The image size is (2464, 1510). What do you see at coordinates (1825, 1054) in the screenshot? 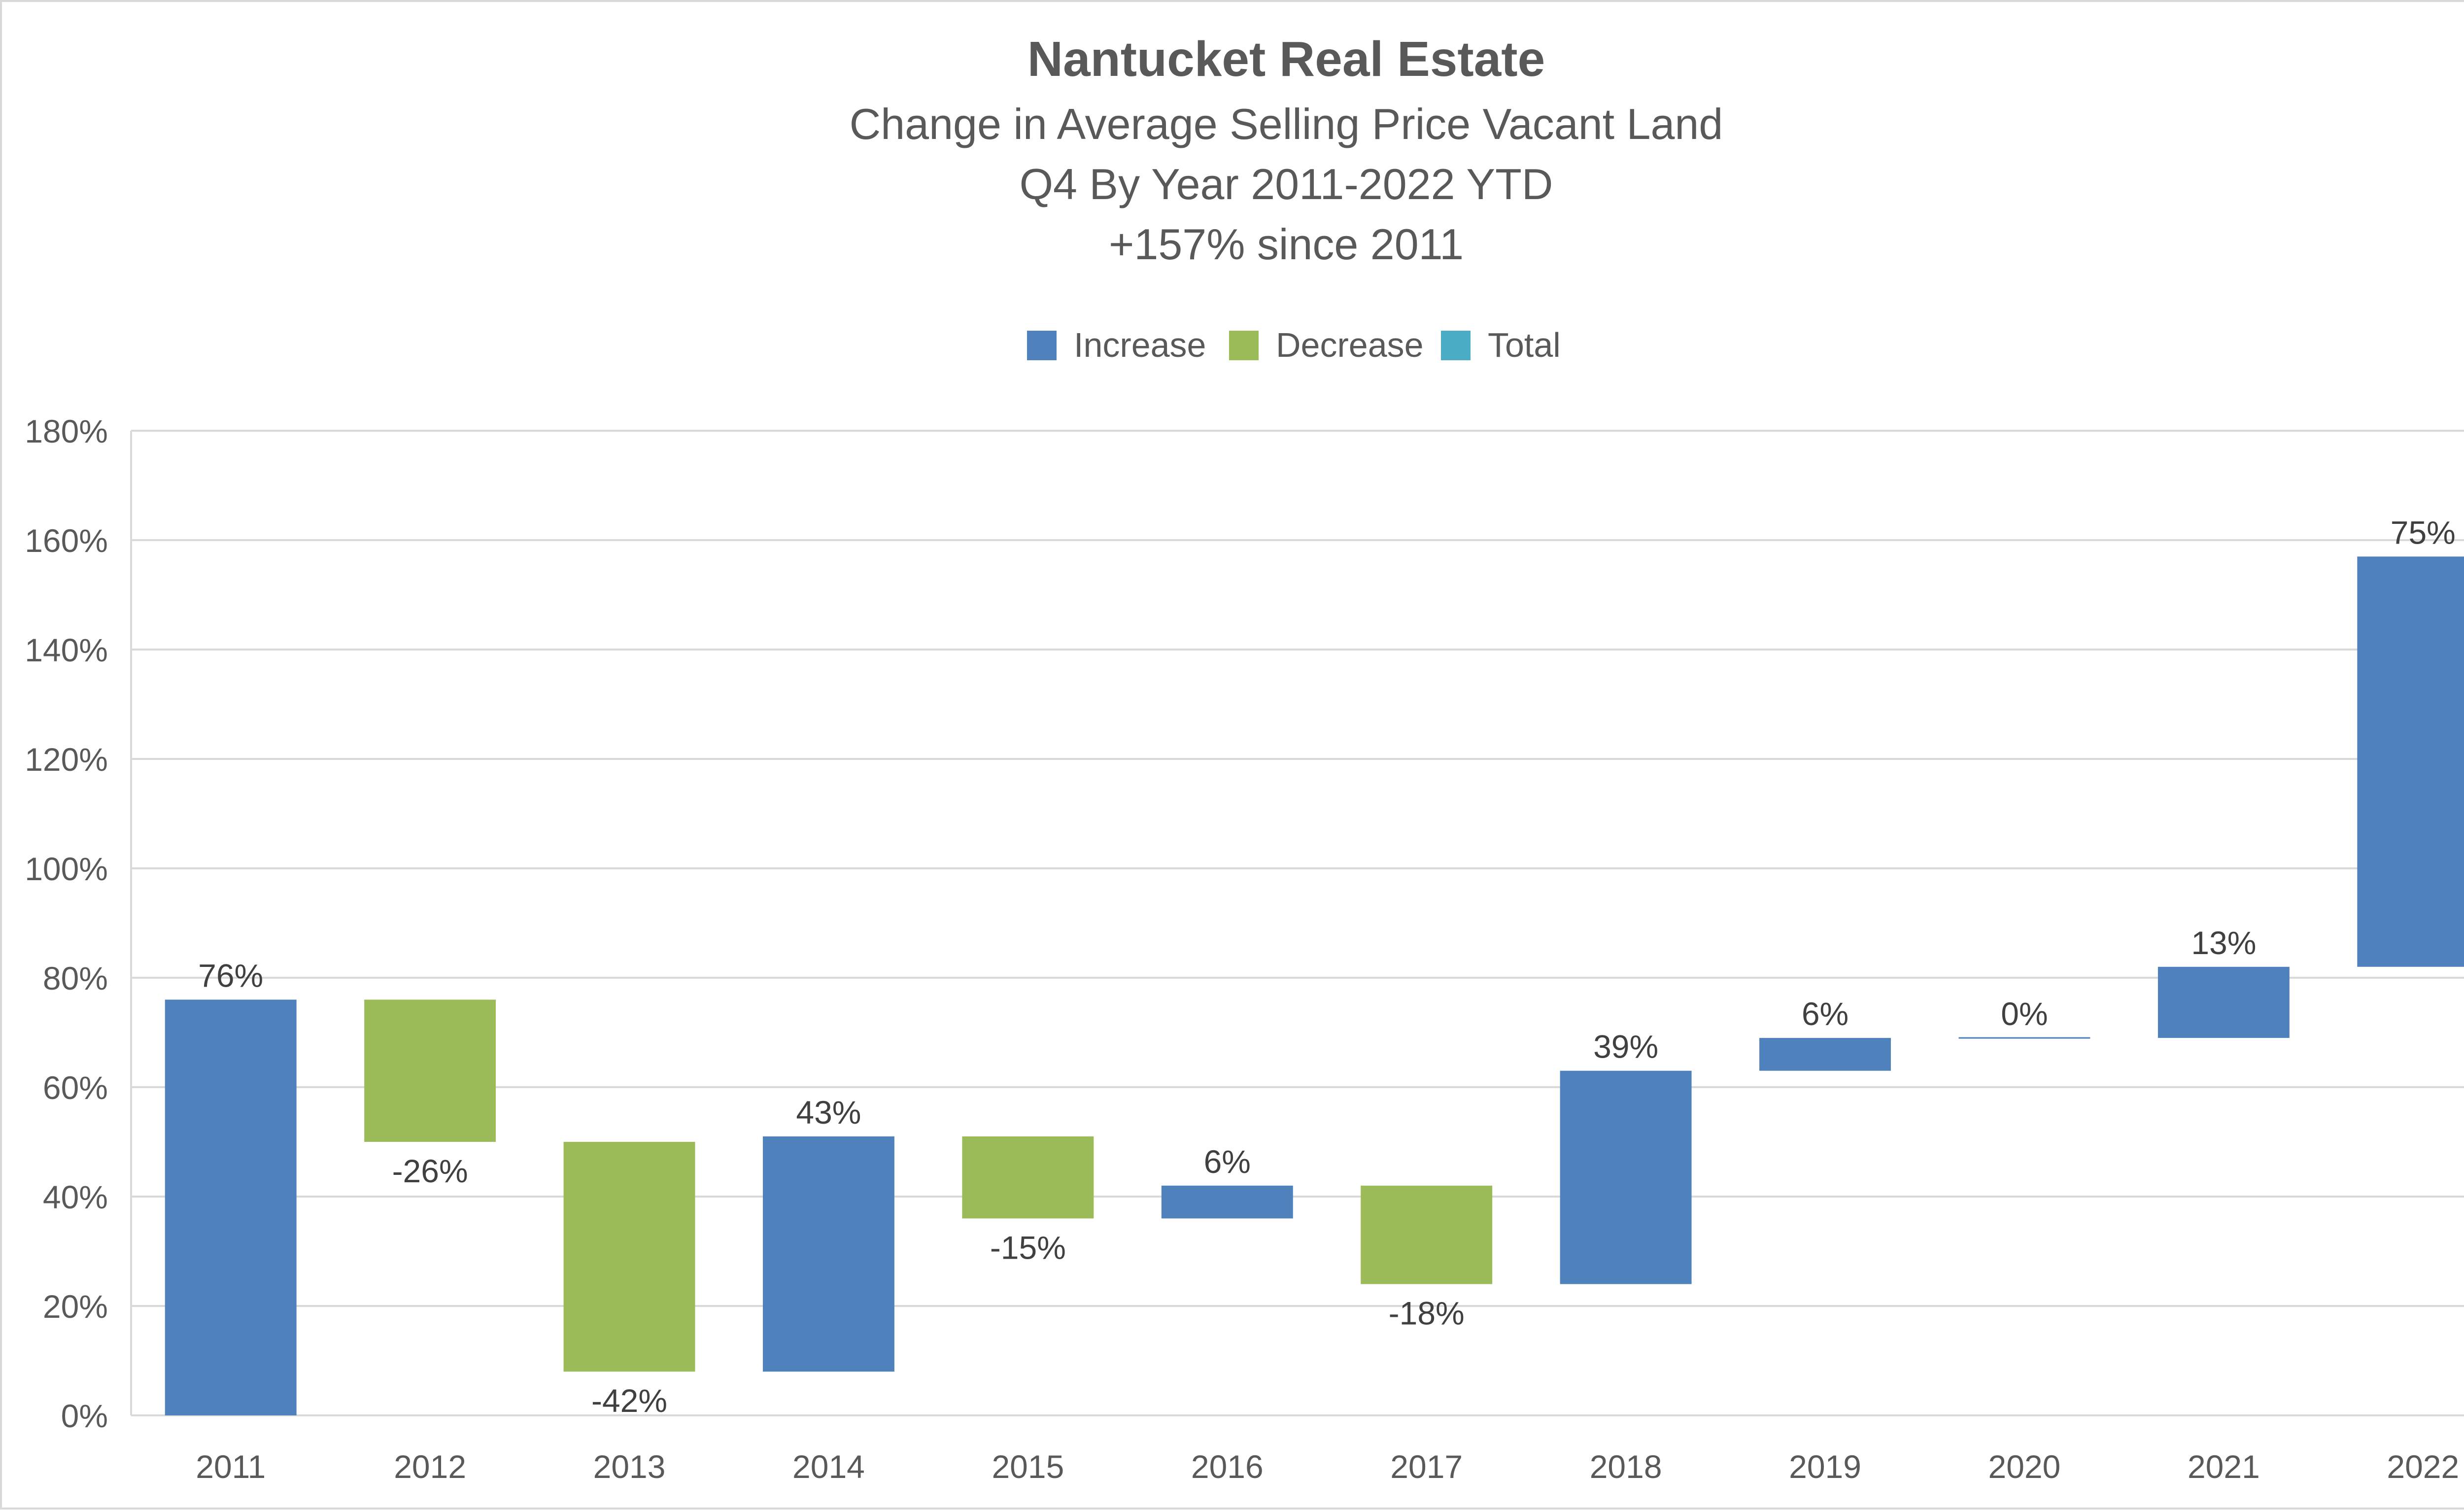
I see `bar-2019` at bounding box center [1825, 1054].